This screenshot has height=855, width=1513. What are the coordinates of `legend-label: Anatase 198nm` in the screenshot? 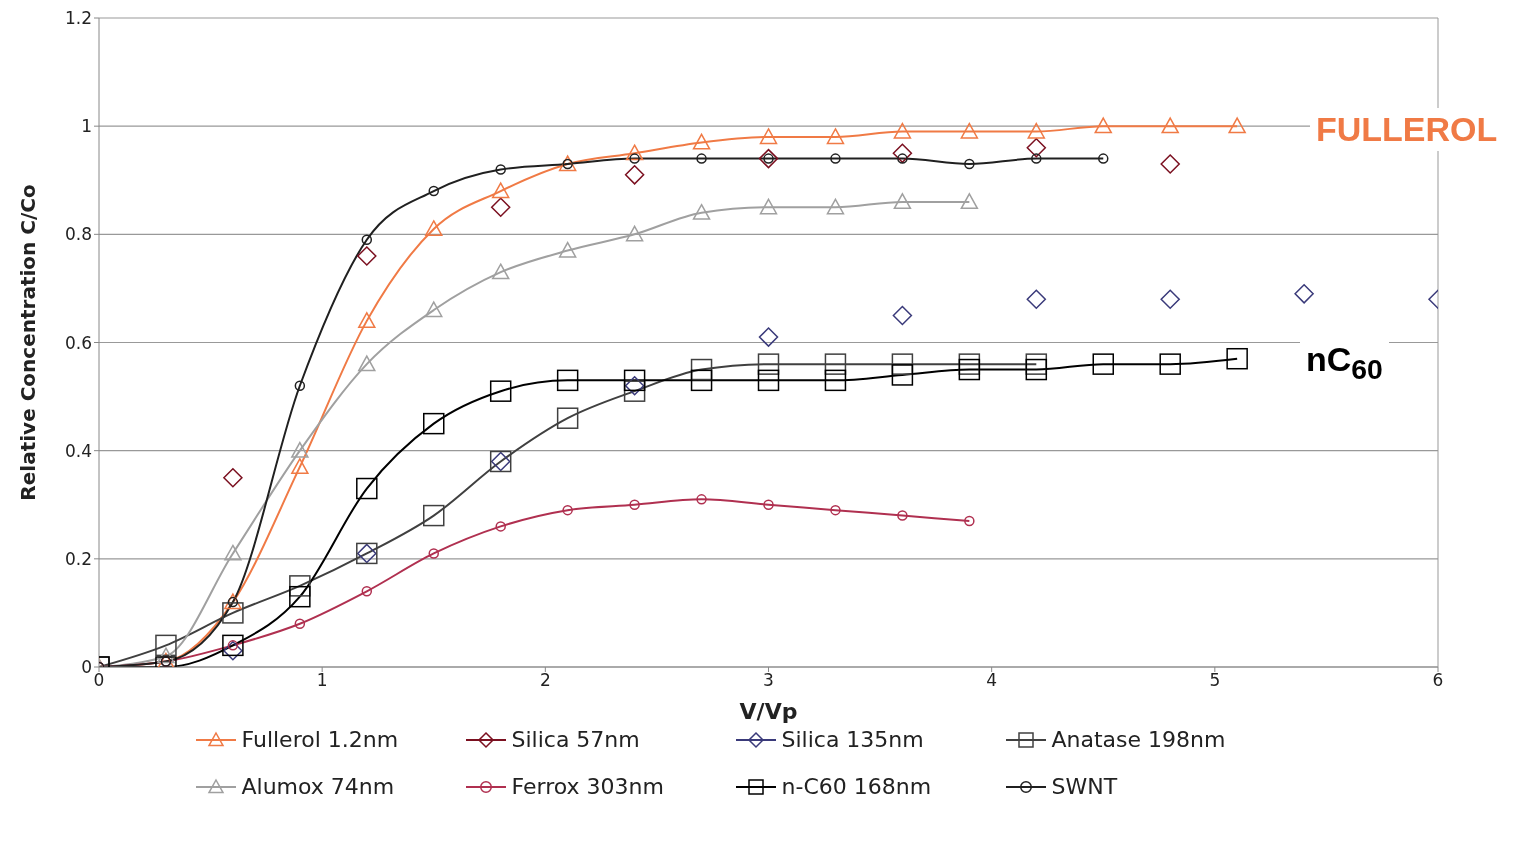 It's located at (1138, 739).